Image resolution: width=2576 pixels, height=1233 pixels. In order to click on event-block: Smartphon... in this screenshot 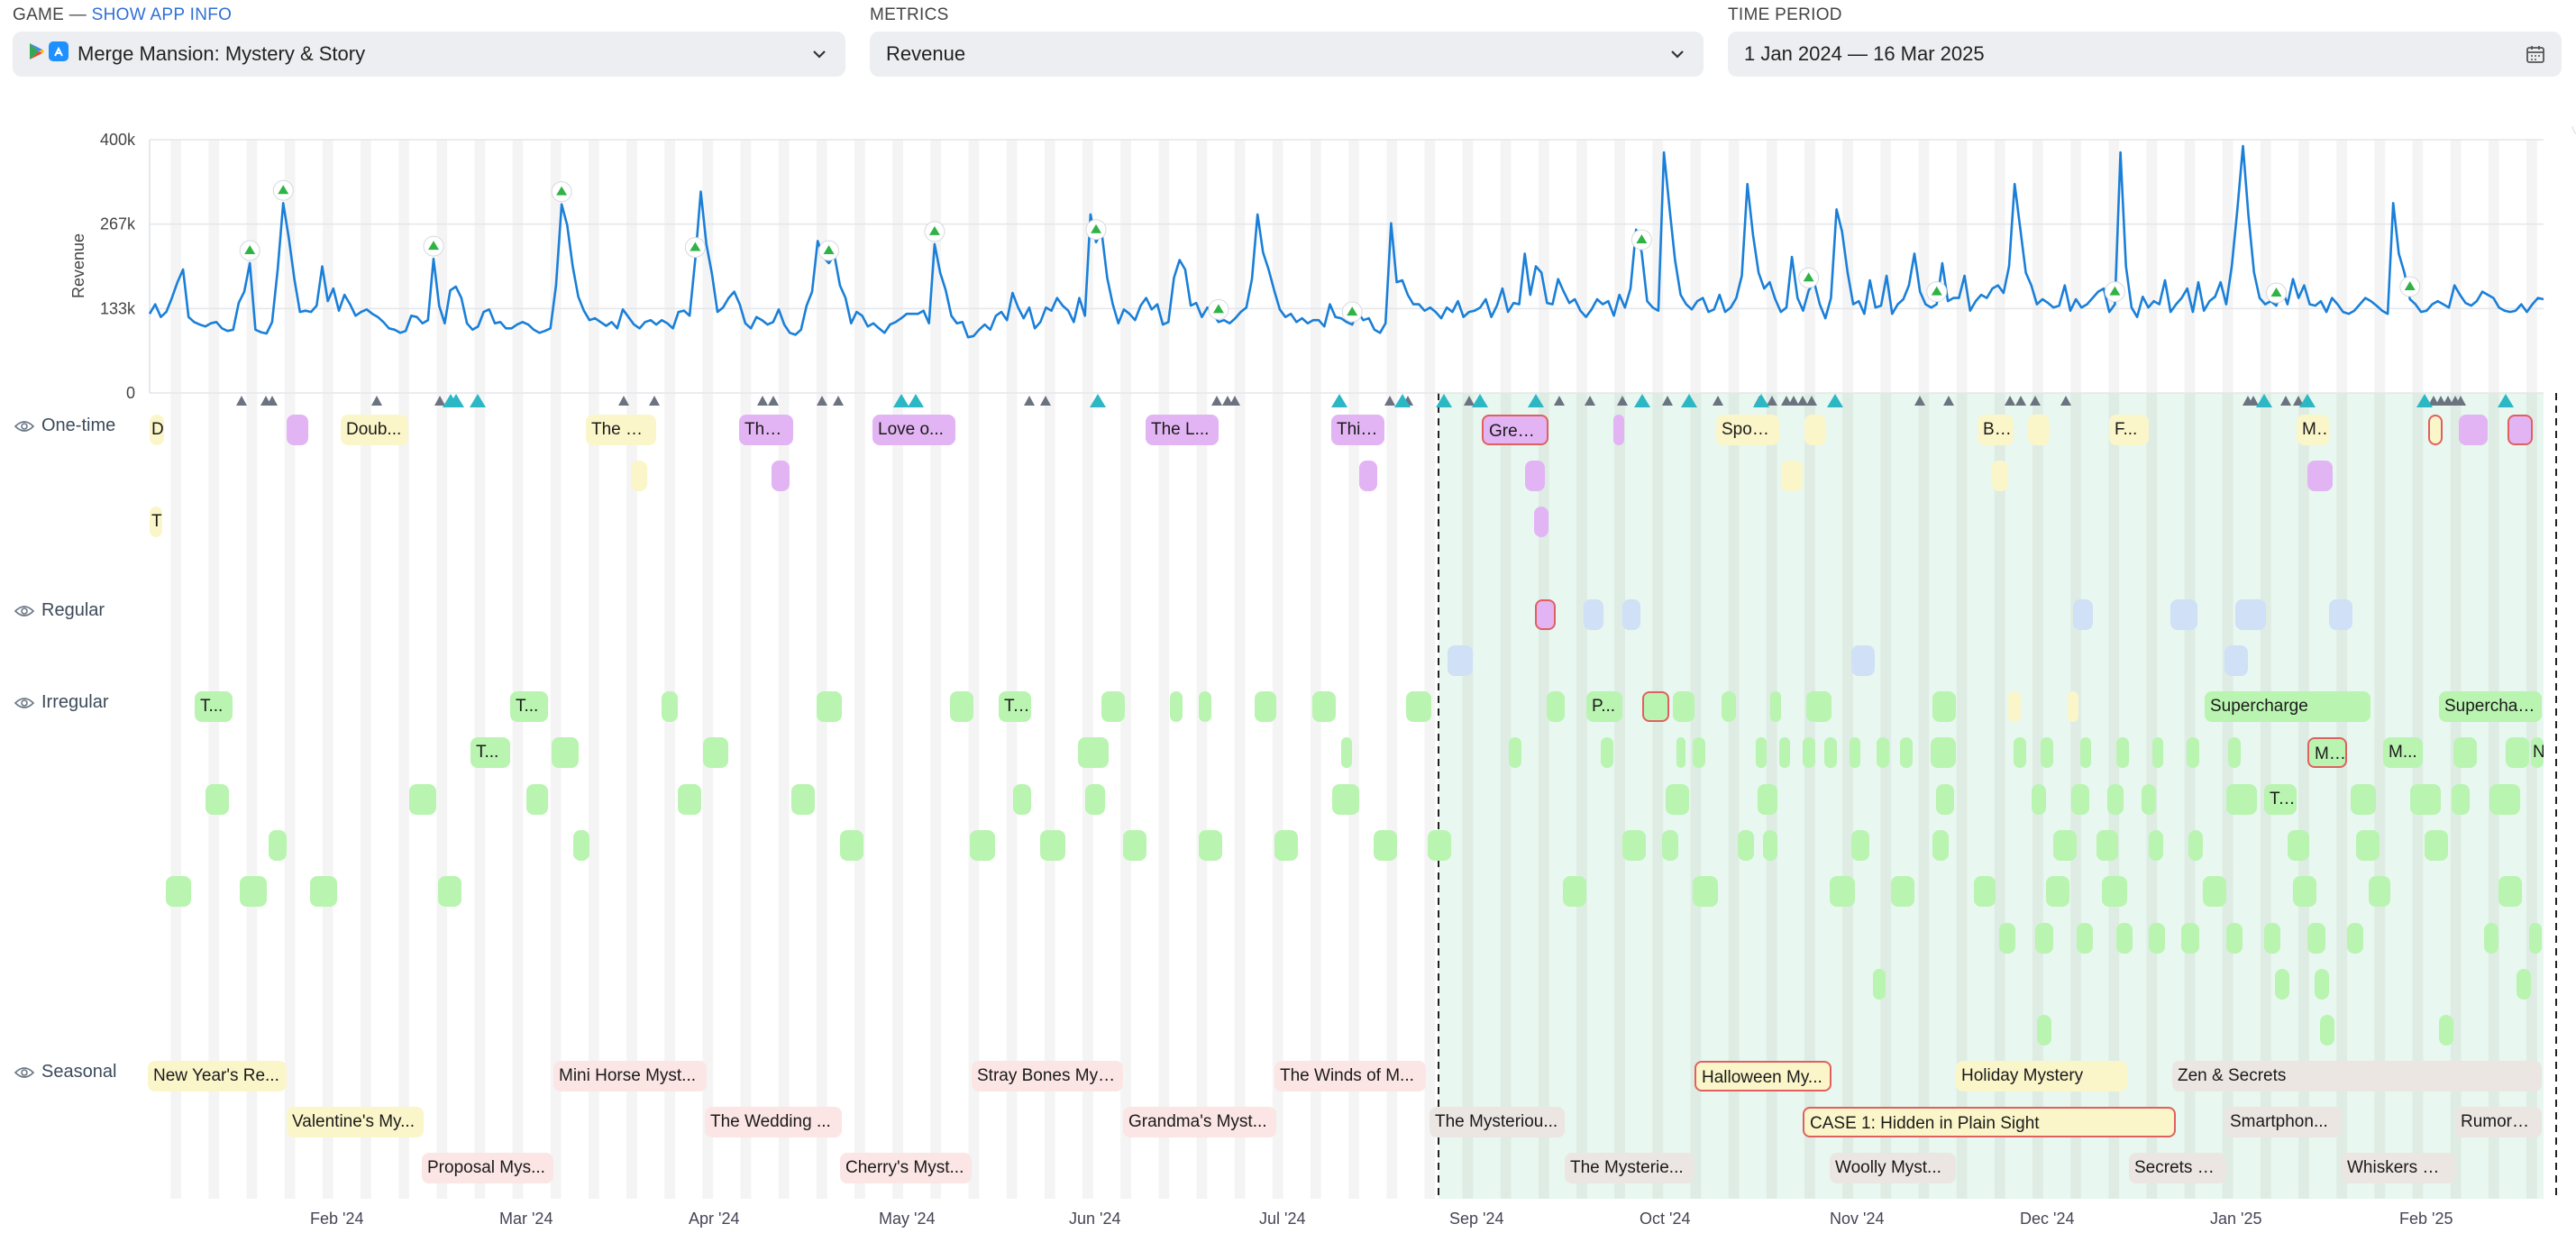, I will do `click(2283, 1122)`.